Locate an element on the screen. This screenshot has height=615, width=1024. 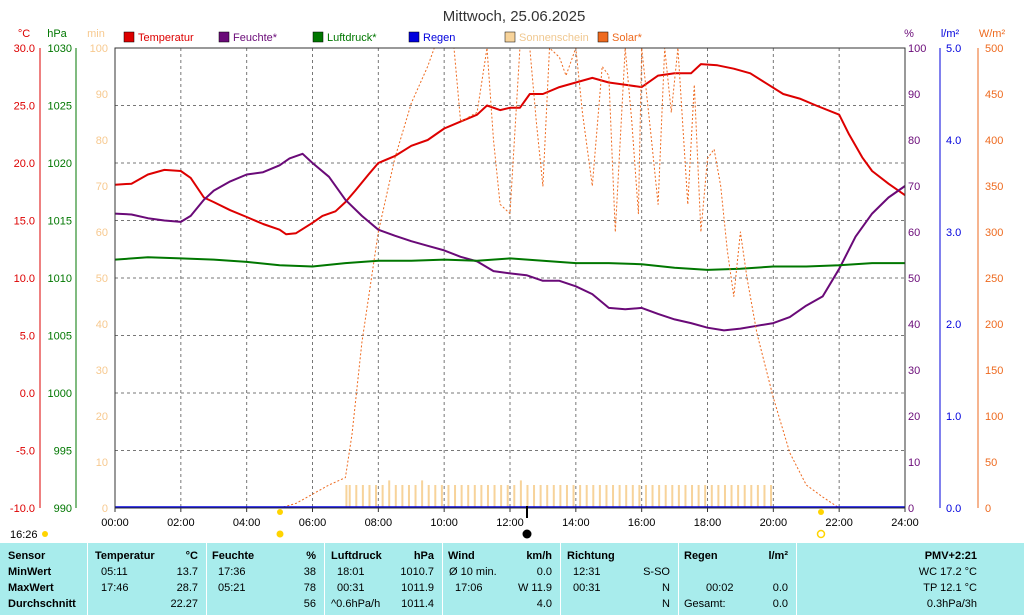
rain-tick-label: 4.0 is located at coordinates (953, 141).